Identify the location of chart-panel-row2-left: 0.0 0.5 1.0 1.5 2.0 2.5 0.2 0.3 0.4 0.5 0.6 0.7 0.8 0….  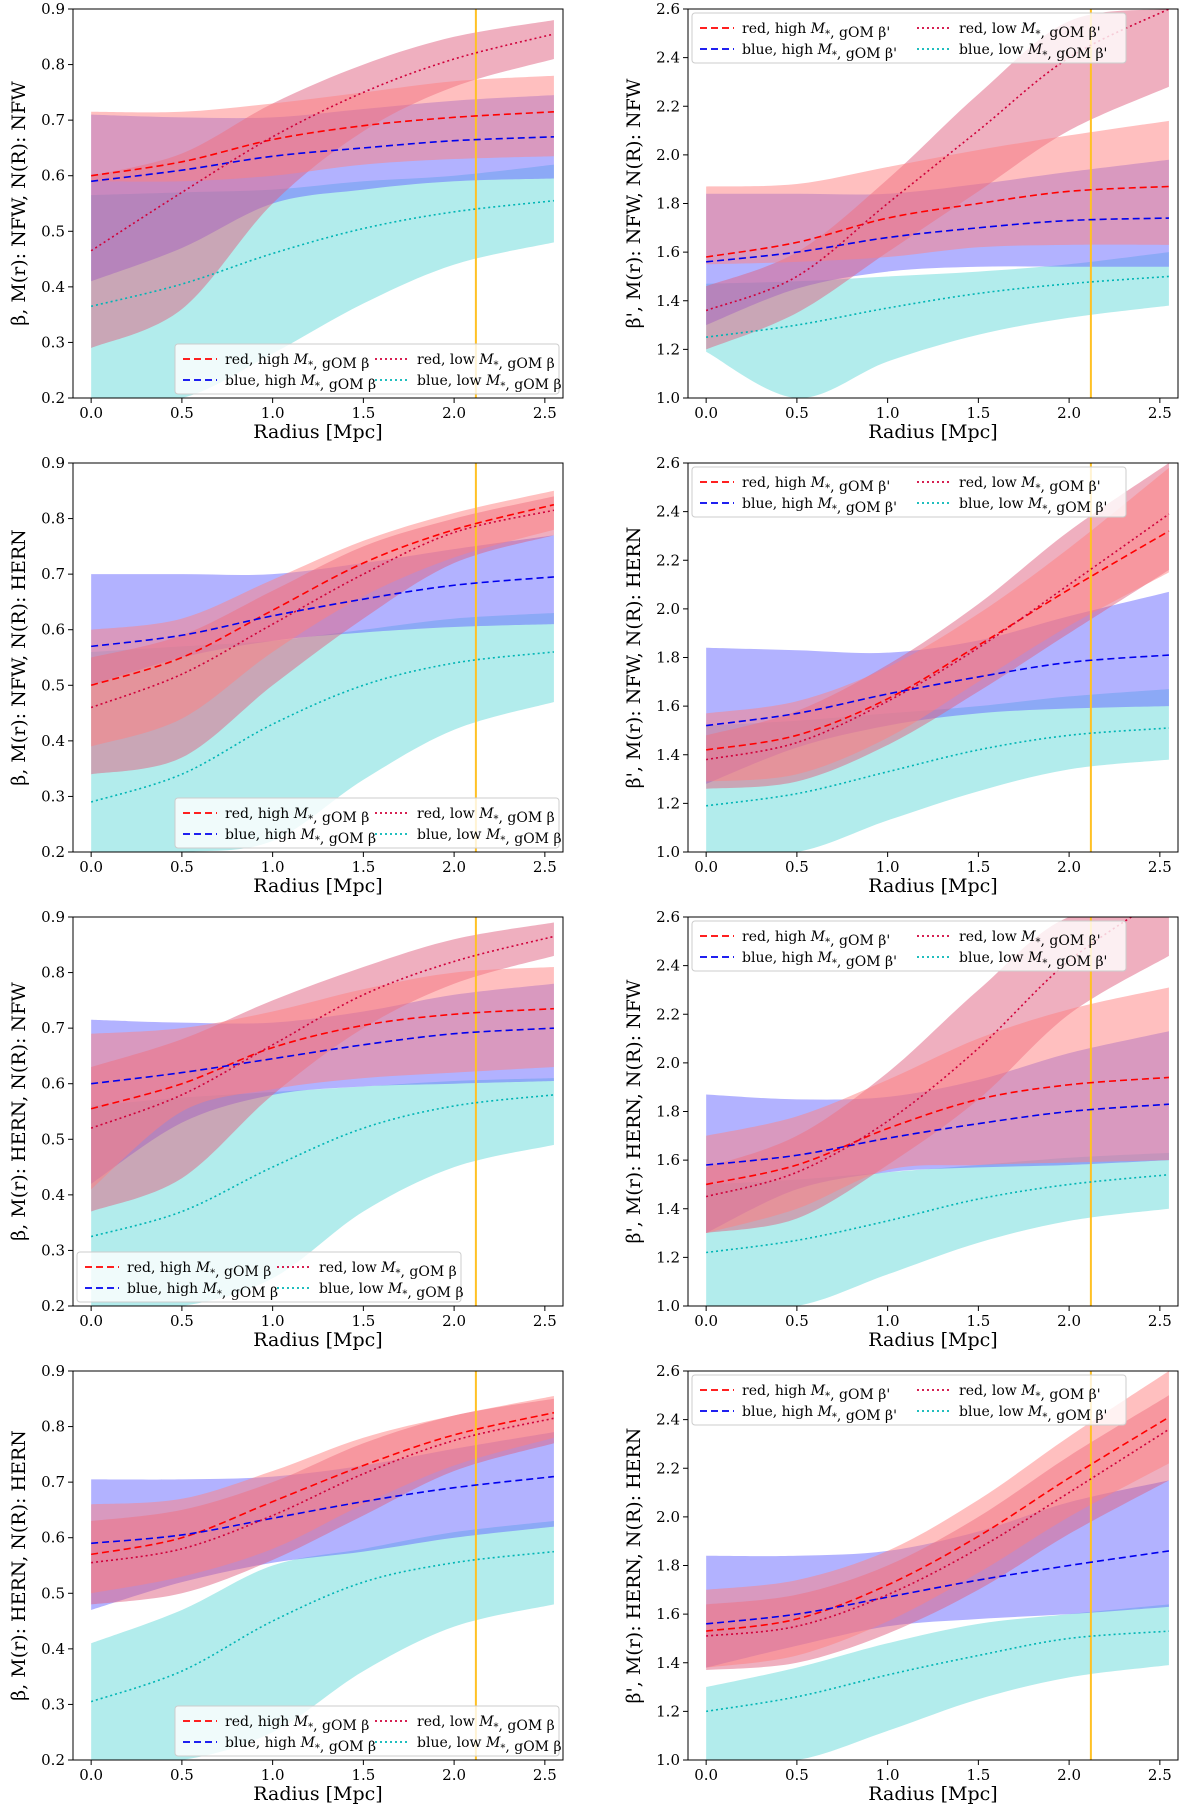
(286, 675).